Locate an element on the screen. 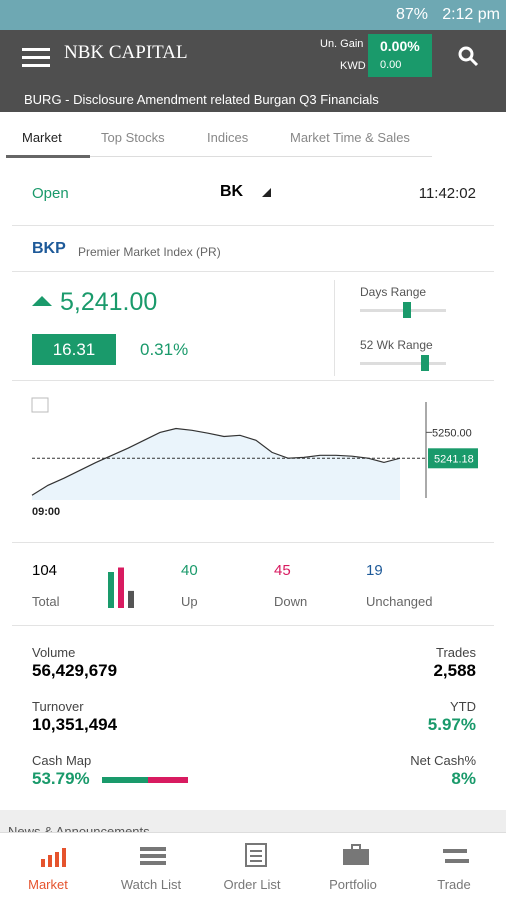 The width and height of the screenshot is (506, 900). last-price-box is located at coordinates (453, 458).